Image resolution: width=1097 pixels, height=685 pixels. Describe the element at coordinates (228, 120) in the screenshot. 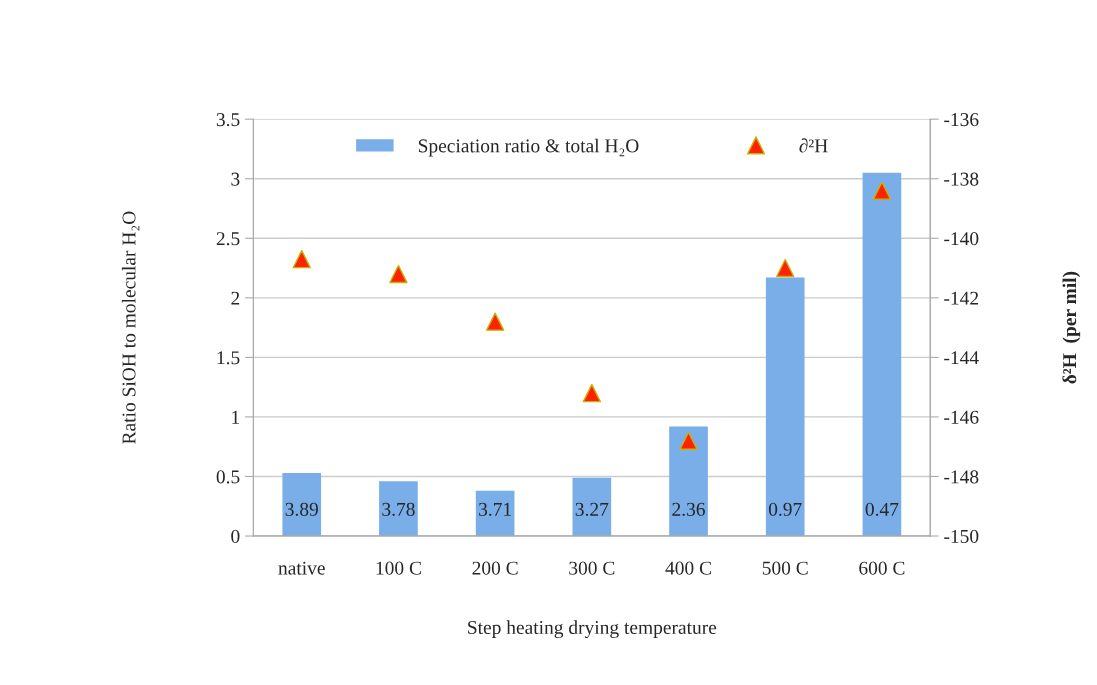

I see `y-tick-label: 3.5` at that location.